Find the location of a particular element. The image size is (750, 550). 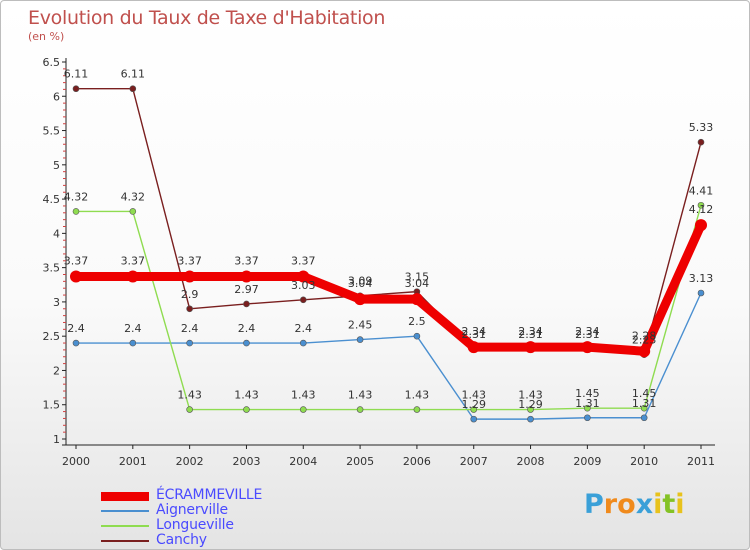

y-tick-label: 3.5 is located at coordinates (52, 268).